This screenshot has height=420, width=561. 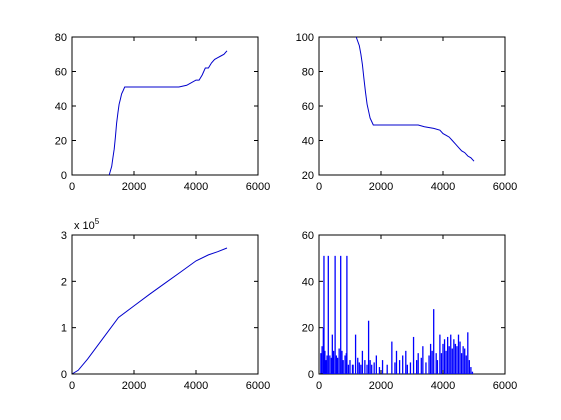 I want to click on y-tick-label: 1, so click(x=64, y=329).